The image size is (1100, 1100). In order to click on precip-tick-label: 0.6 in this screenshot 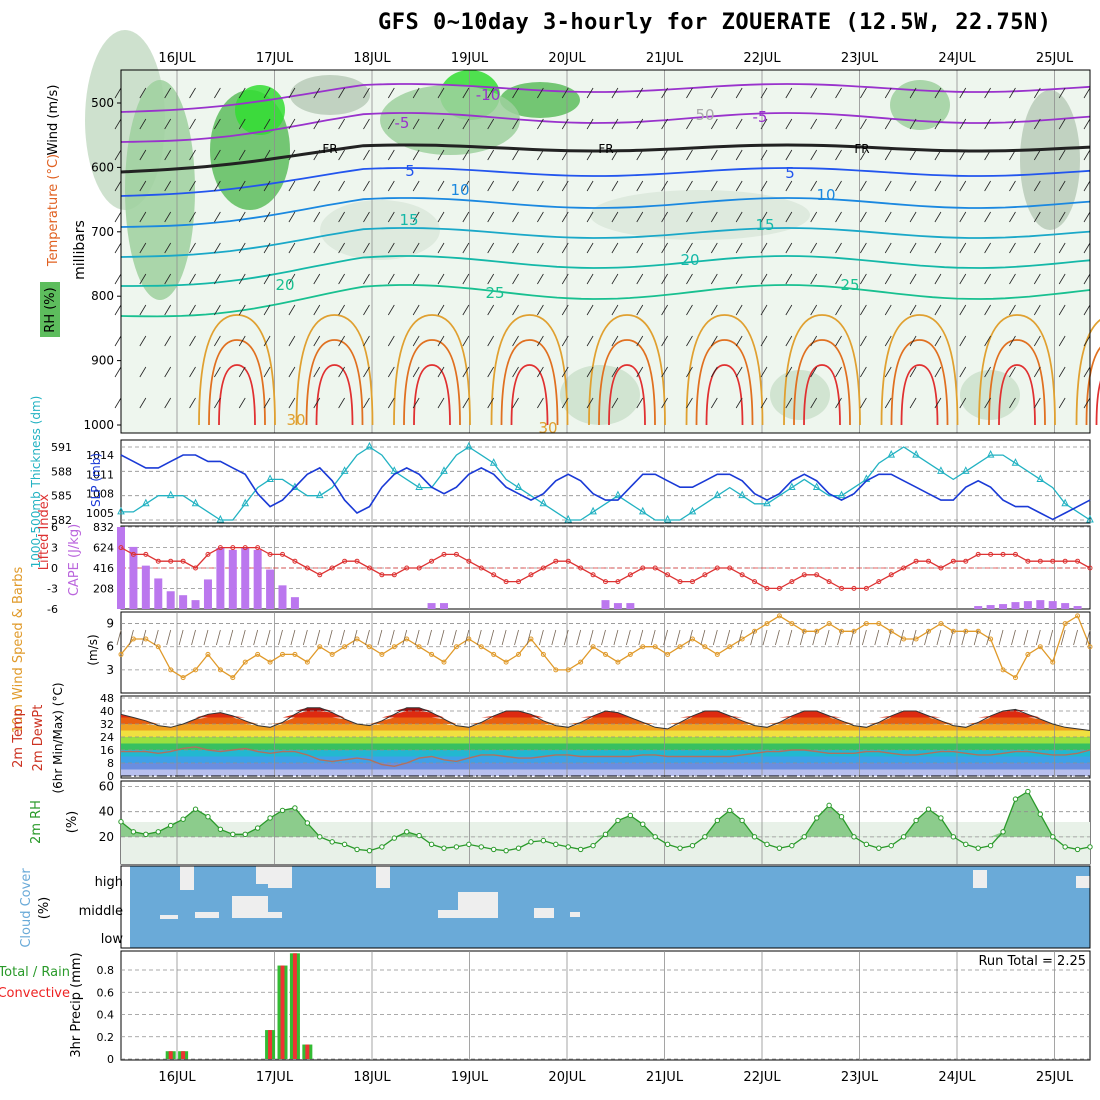, I will do `click(106, 992)`.